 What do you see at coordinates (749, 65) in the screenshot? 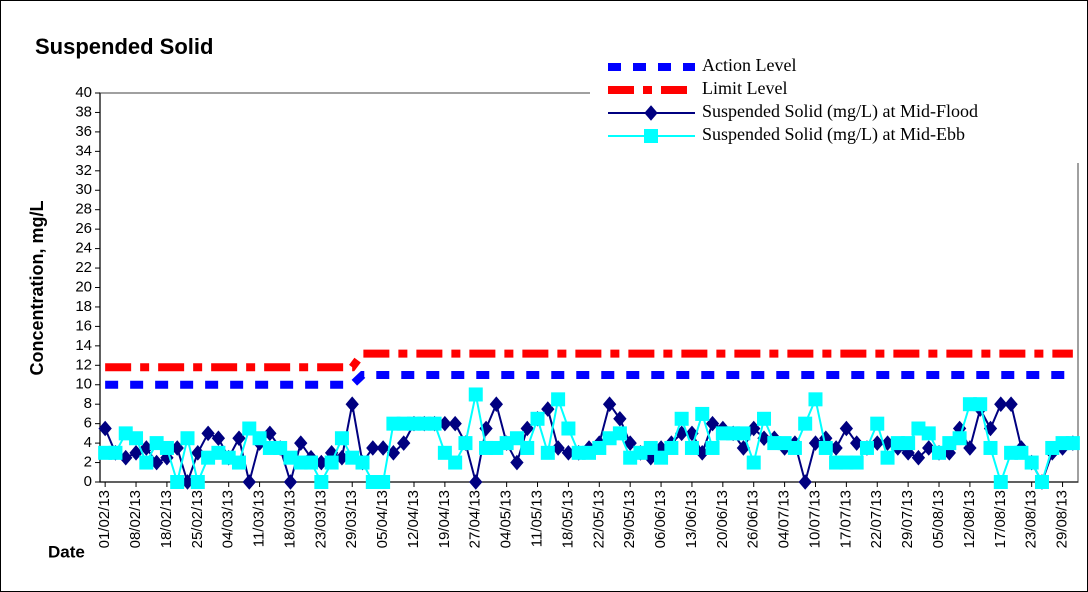
I see `legend-label: Action Level` at bounding box center [749, 65].